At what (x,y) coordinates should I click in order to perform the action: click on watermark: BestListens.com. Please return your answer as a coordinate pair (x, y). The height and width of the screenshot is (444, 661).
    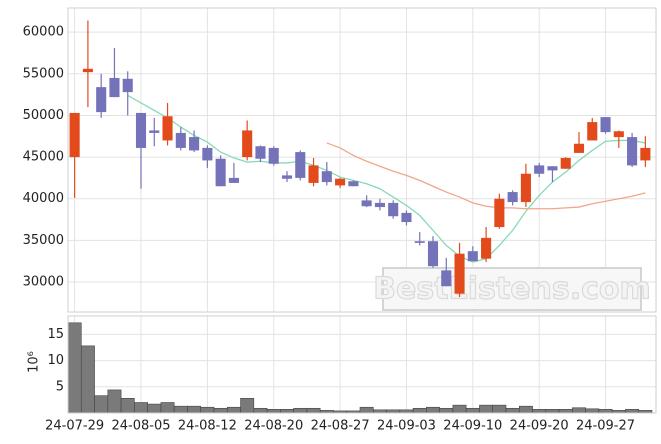
    Looking at the image, I should click on (512, 289).